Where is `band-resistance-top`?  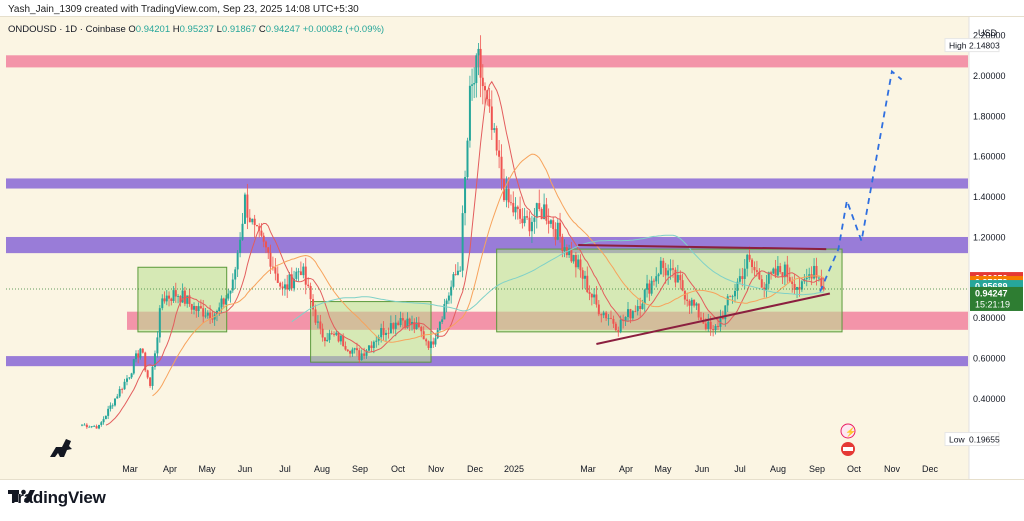
band-resistance-top is located at coordinates (487, 61).